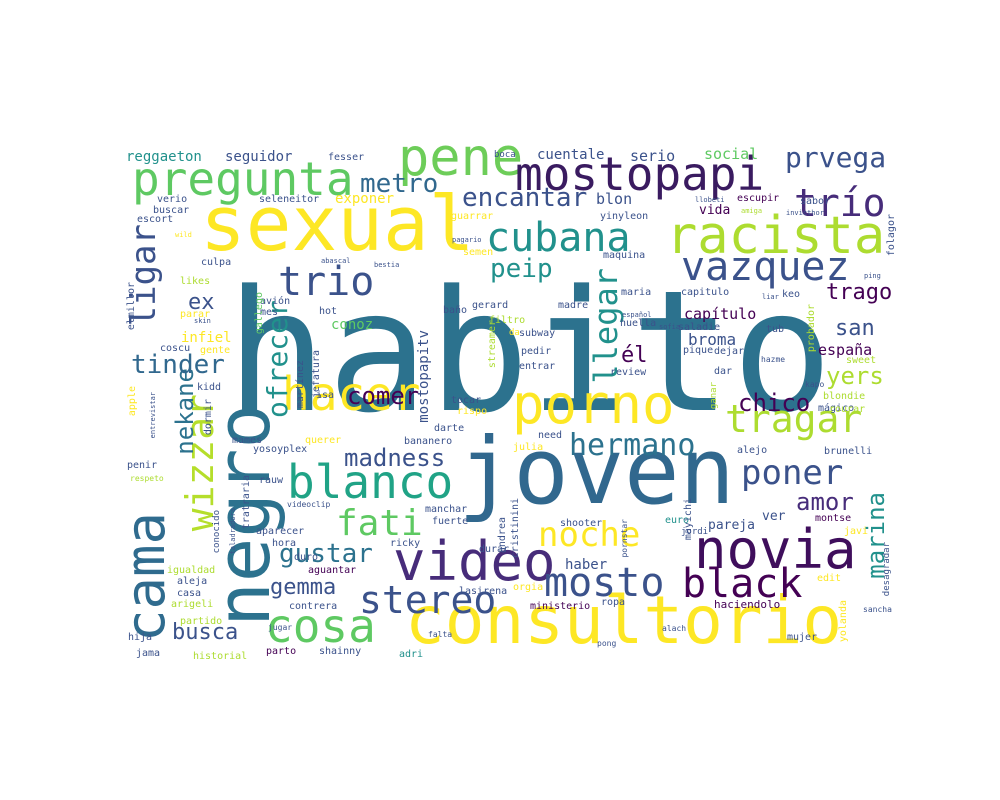 Image resolution: width=1000 pixels, height=800 pixels. I want to click on cloud-word: porno, so click(593, 404).